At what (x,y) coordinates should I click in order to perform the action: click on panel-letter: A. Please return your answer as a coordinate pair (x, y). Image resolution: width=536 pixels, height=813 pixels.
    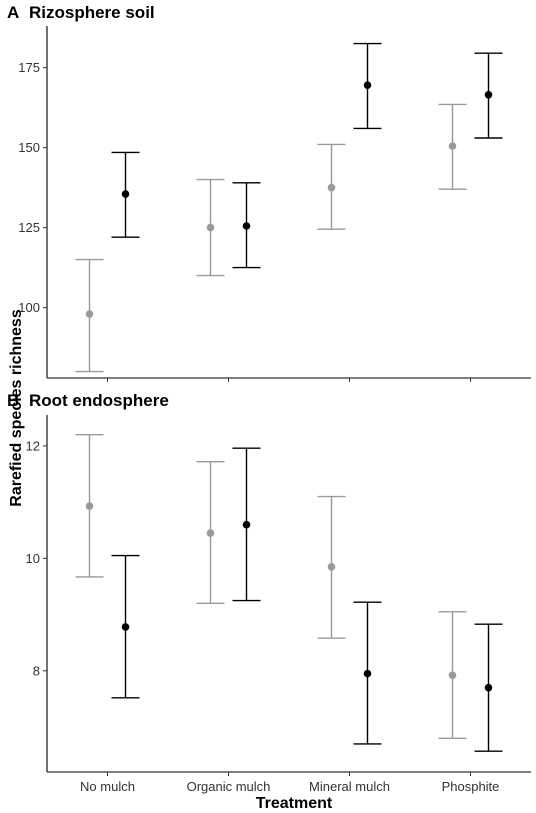
    Looking at the image, I should click on (13, 12).